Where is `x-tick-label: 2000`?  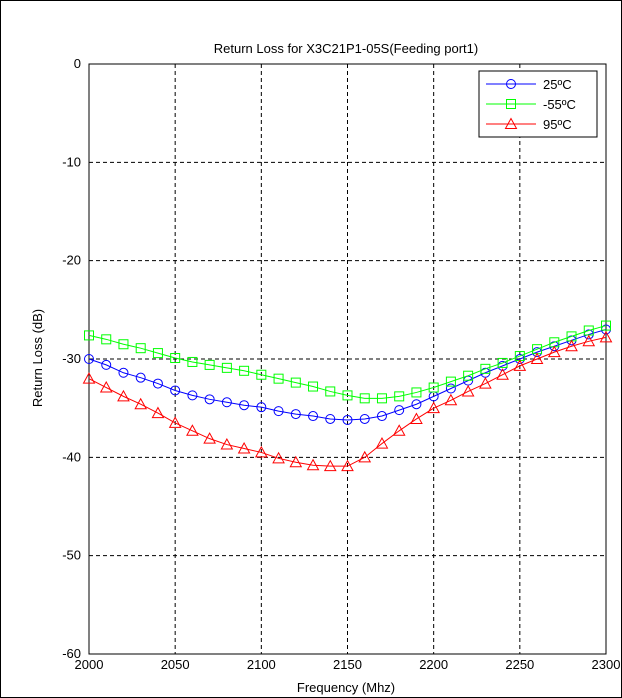 x-tick-label: 2000 is located at coordinates (89, 664).